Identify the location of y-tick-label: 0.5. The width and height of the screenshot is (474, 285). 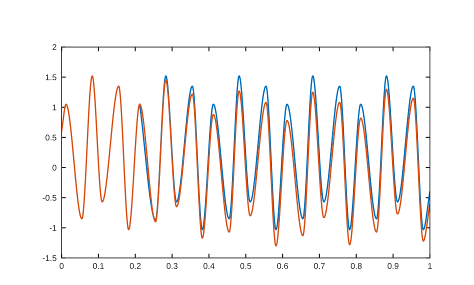
(51, 137).